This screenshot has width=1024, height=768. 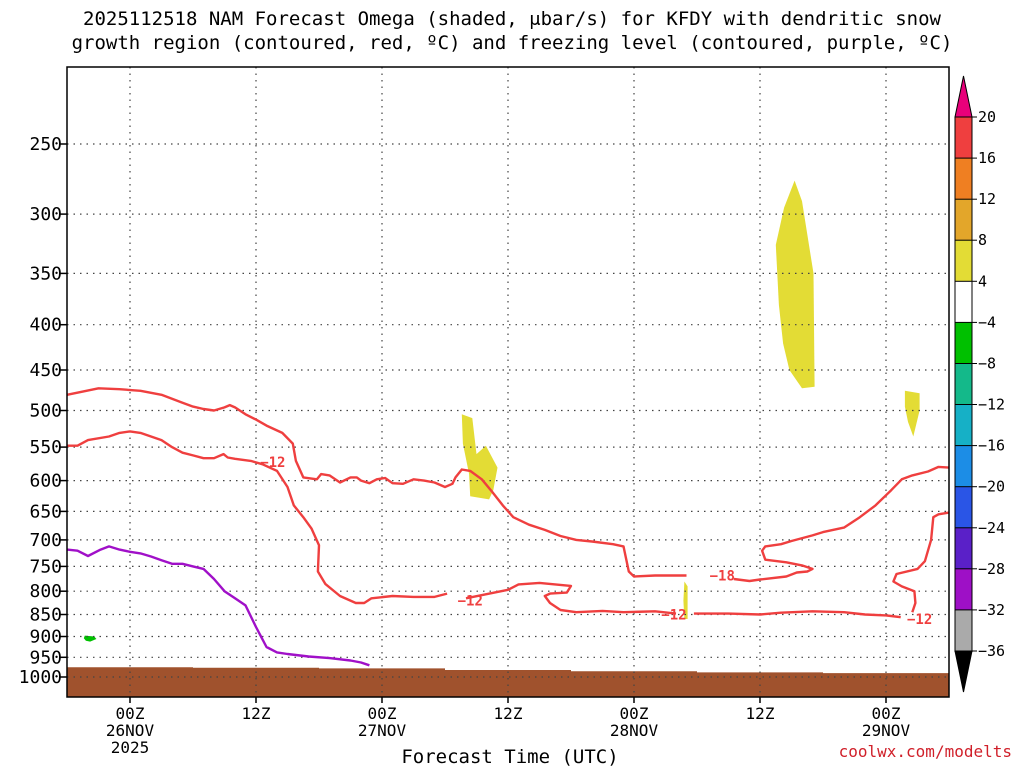 I want to click on colorbar-label-5: 4, so click(x=982, y=281).